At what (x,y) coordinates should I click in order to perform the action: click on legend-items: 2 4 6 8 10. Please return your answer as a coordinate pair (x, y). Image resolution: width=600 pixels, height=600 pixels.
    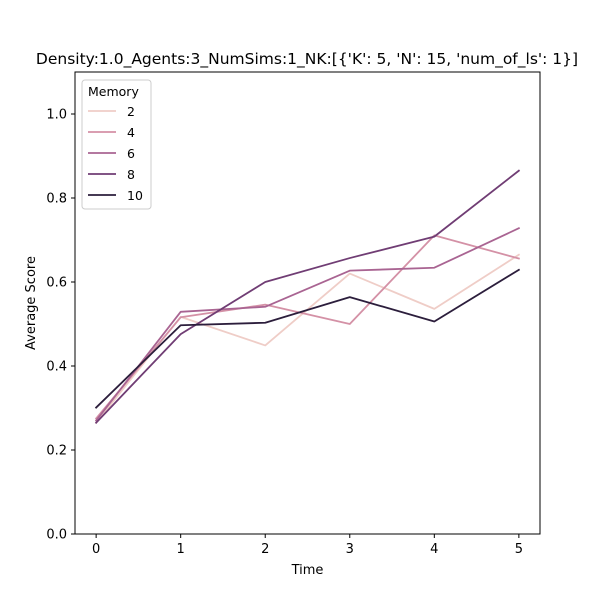
    Looking at the image, I should click on (115, 153).